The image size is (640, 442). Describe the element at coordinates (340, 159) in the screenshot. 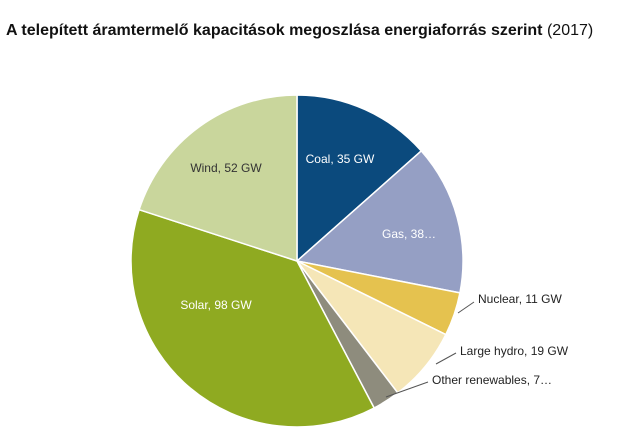

I see `slice-label-coal: Coal, 35 GW` at that location.